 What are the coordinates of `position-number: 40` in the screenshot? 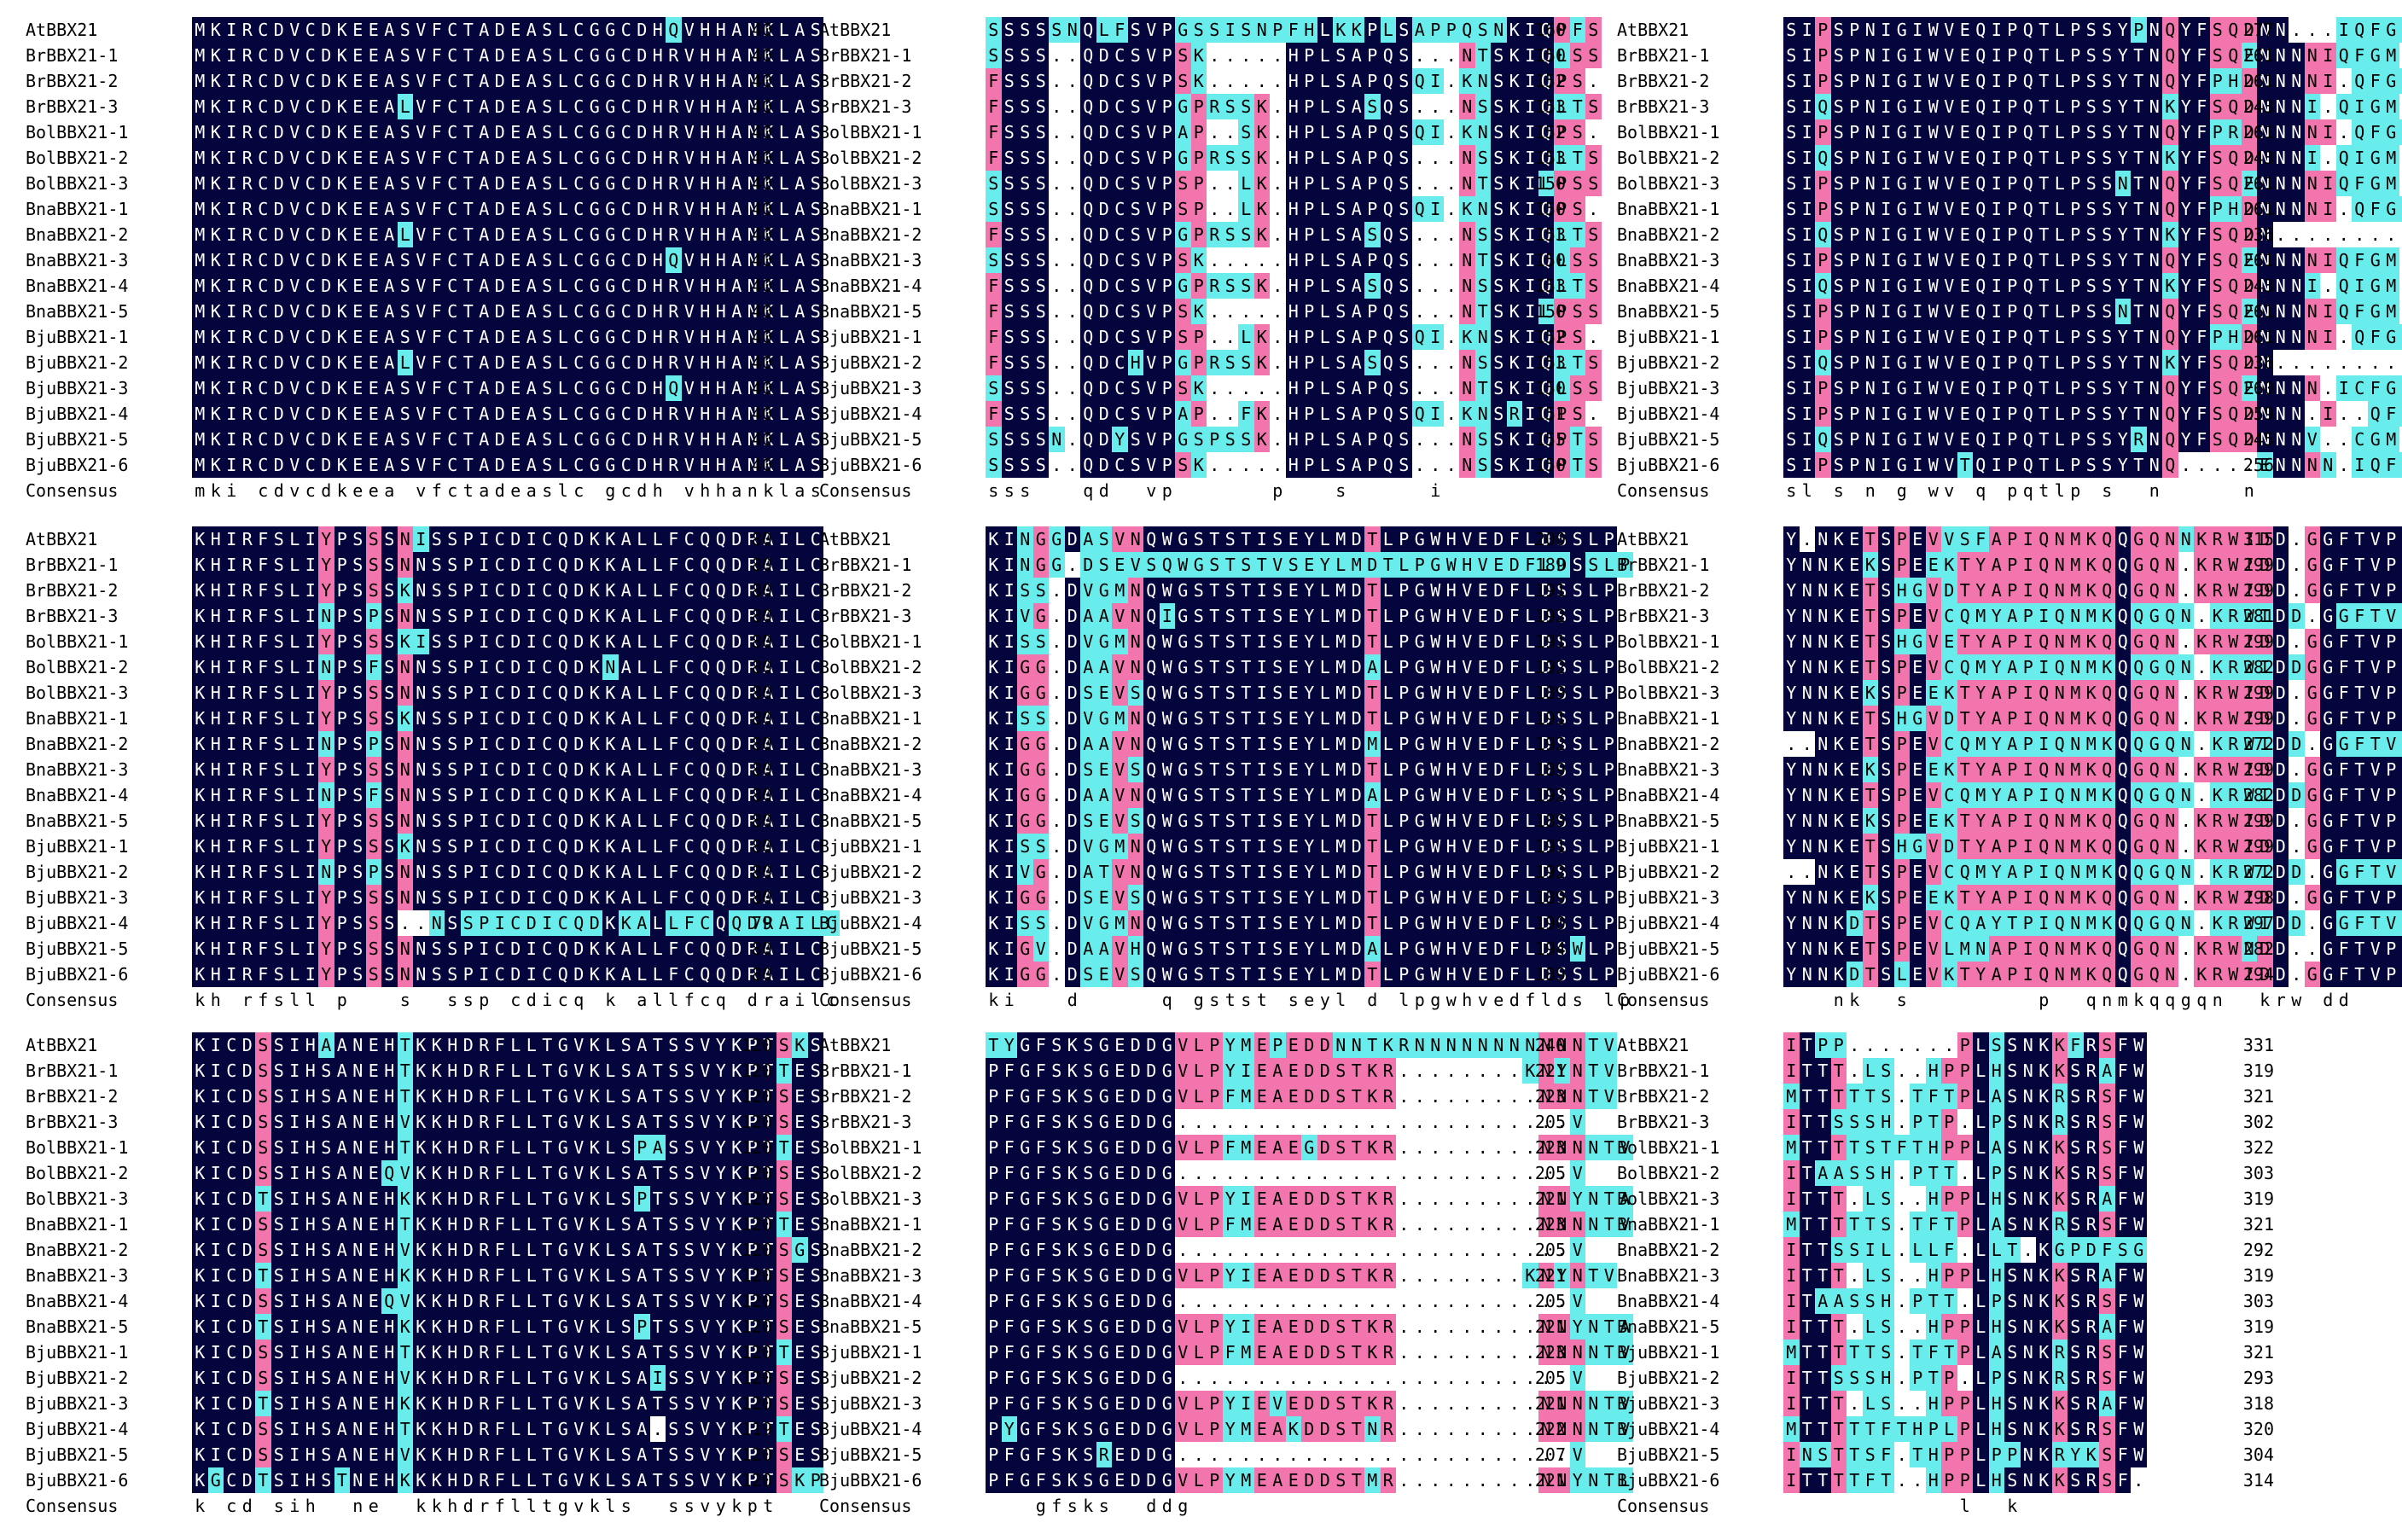 It's located at (742, 234).